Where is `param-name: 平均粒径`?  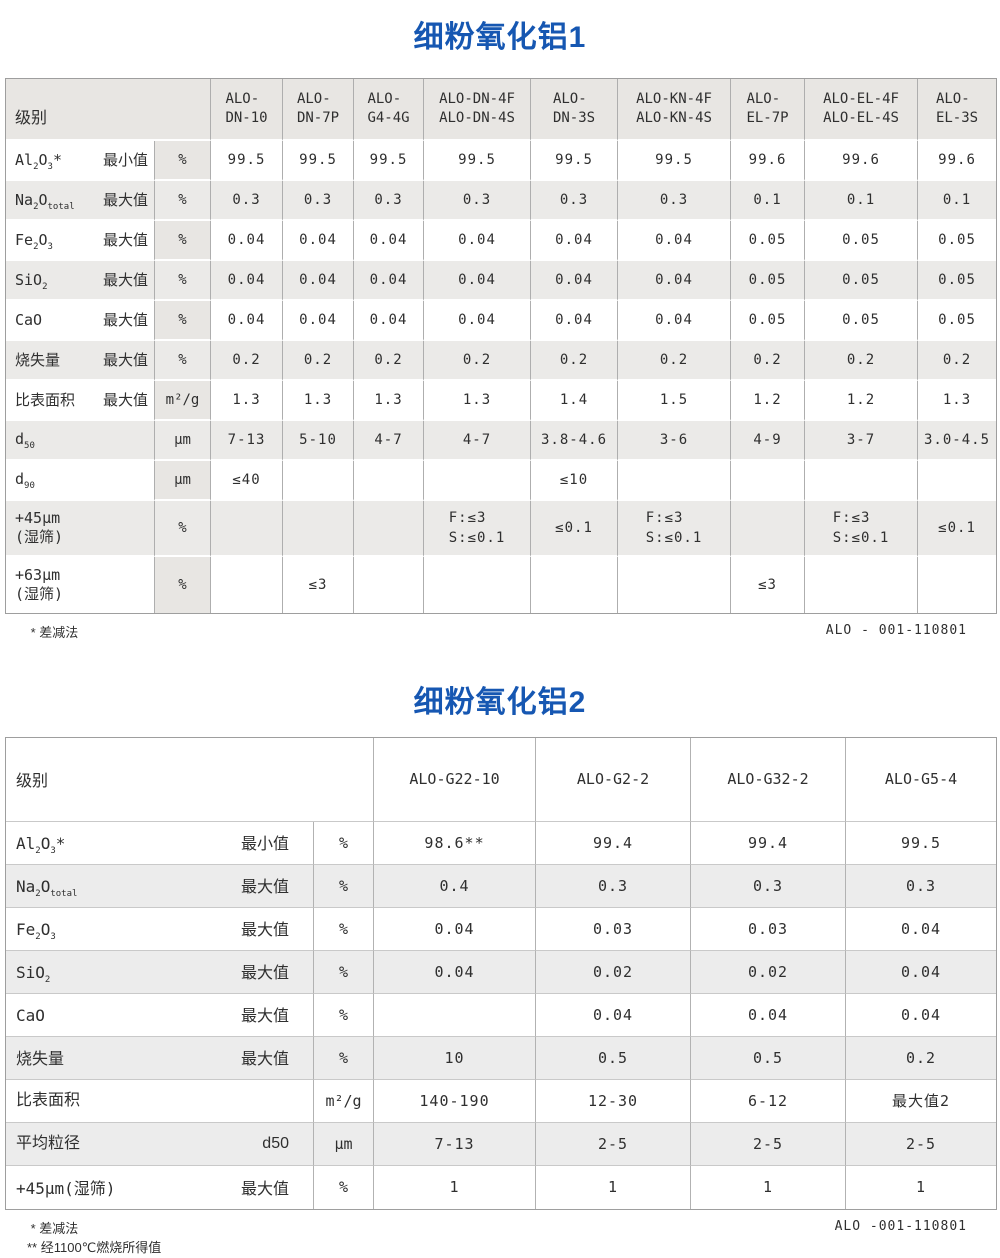
param-name: 平均粒径 is located at coordinates (48, 1143).